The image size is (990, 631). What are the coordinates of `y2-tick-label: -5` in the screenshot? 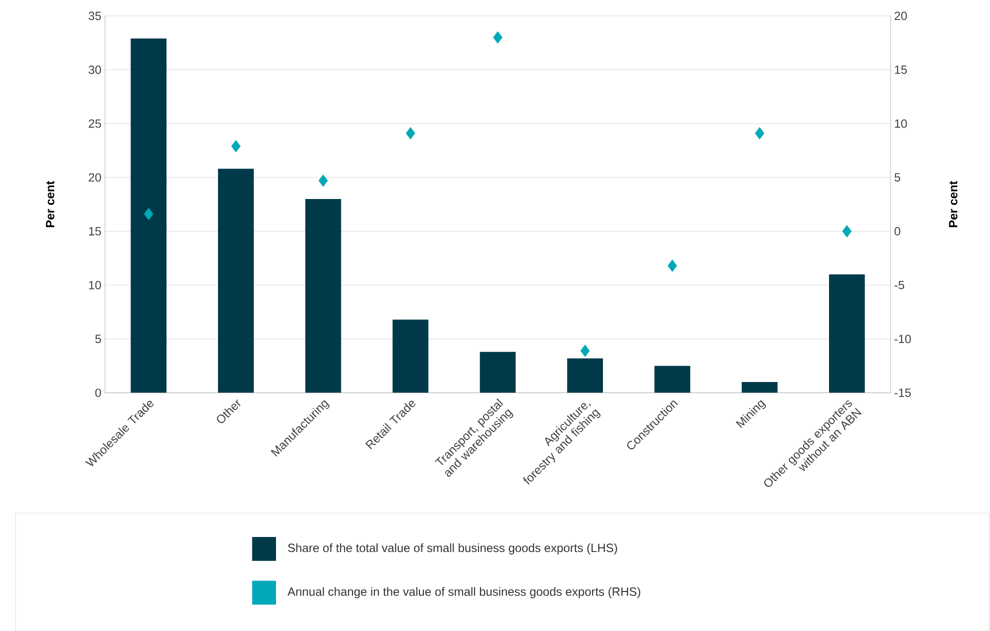 It's located at (899, 285).